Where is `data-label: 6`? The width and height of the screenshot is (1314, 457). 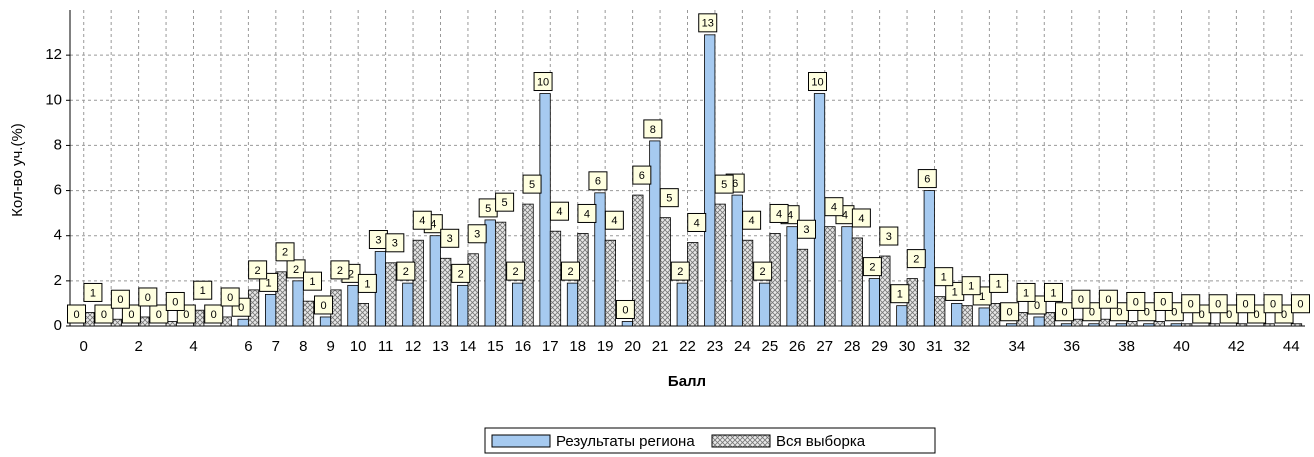
data-label: 6 is located at coordinates (642, 176).